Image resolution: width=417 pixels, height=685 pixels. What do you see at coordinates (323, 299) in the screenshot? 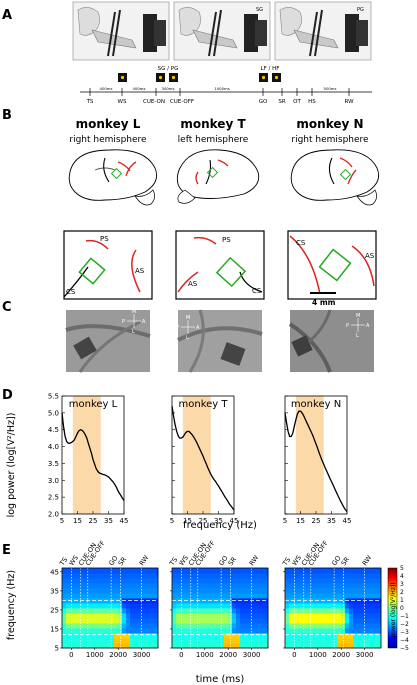
I see `scalebar: 4 mm` at bounding box center [323, 299].